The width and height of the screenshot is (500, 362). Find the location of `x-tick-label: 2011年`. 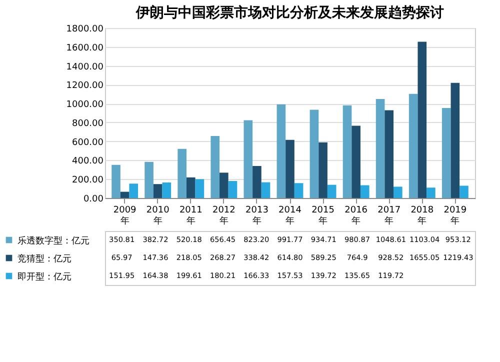

x-tick-label: 2011年 is located at coordinates (190, 216).